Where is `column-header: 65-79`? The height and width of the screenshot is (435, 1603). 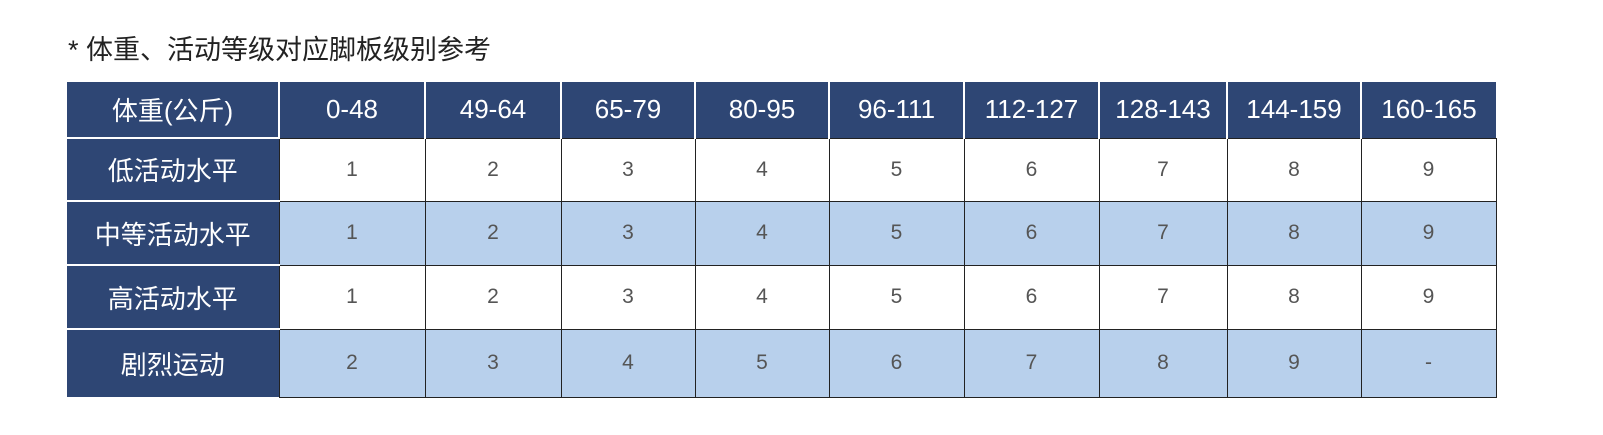
column-header: 65-79 is located at coordinates (627, 110).